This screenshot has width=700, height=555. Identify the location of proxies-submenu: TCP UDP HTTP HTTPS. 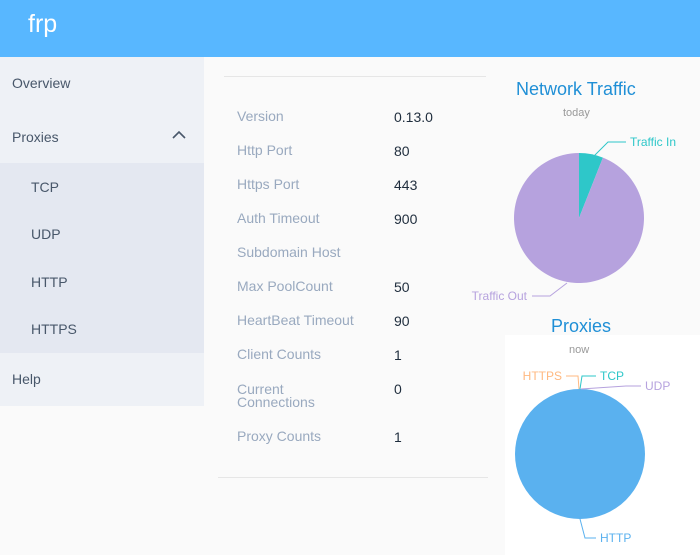
(102, 258).